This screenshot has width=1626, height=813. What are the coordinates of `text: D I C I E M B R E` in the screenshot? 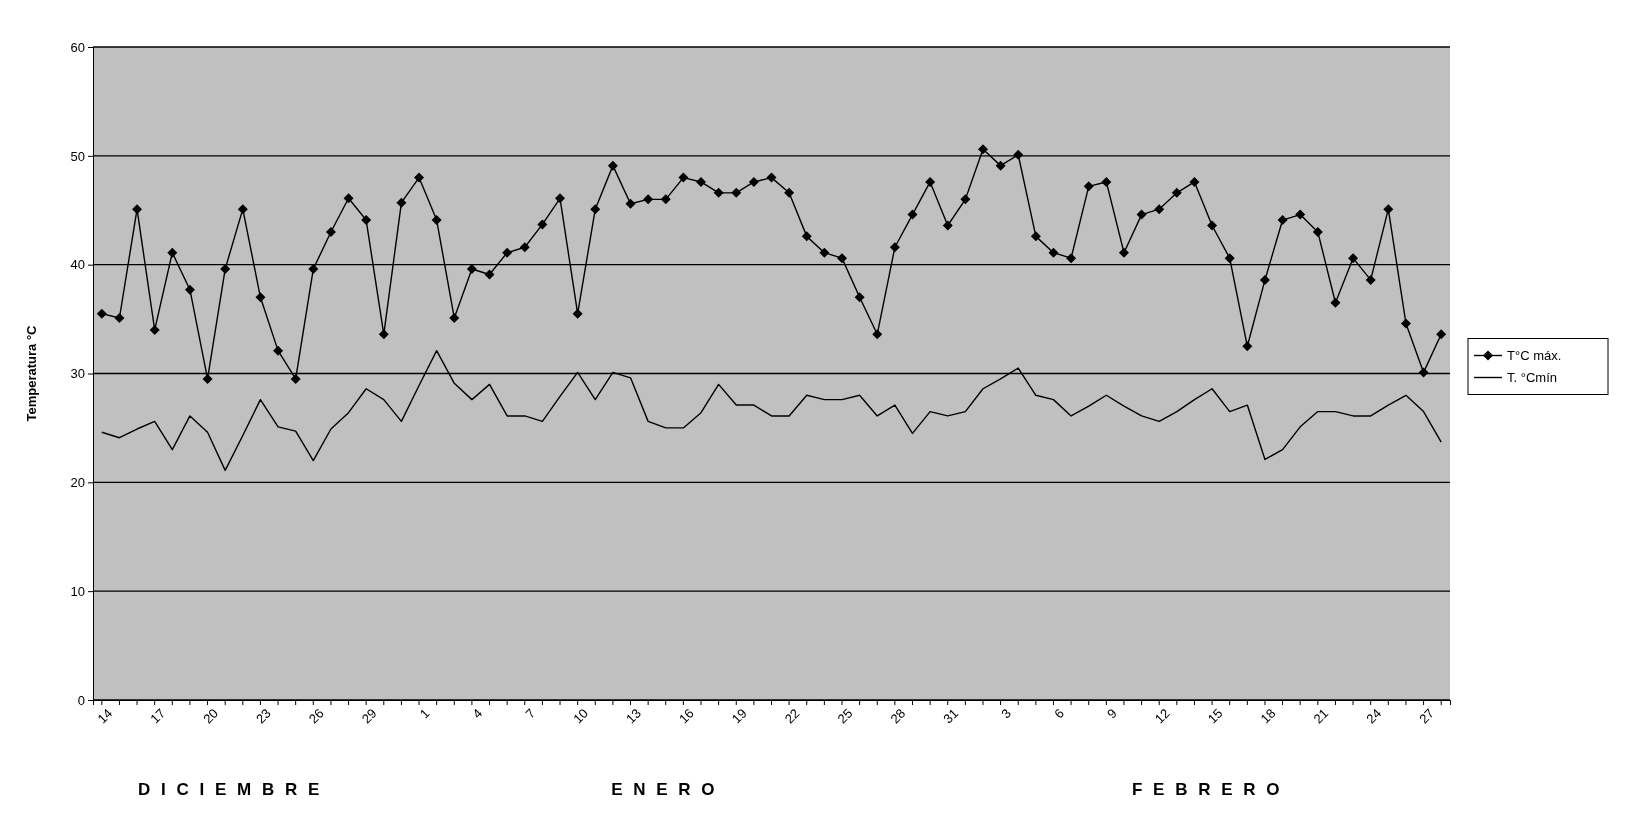 It's located at (229, 789).